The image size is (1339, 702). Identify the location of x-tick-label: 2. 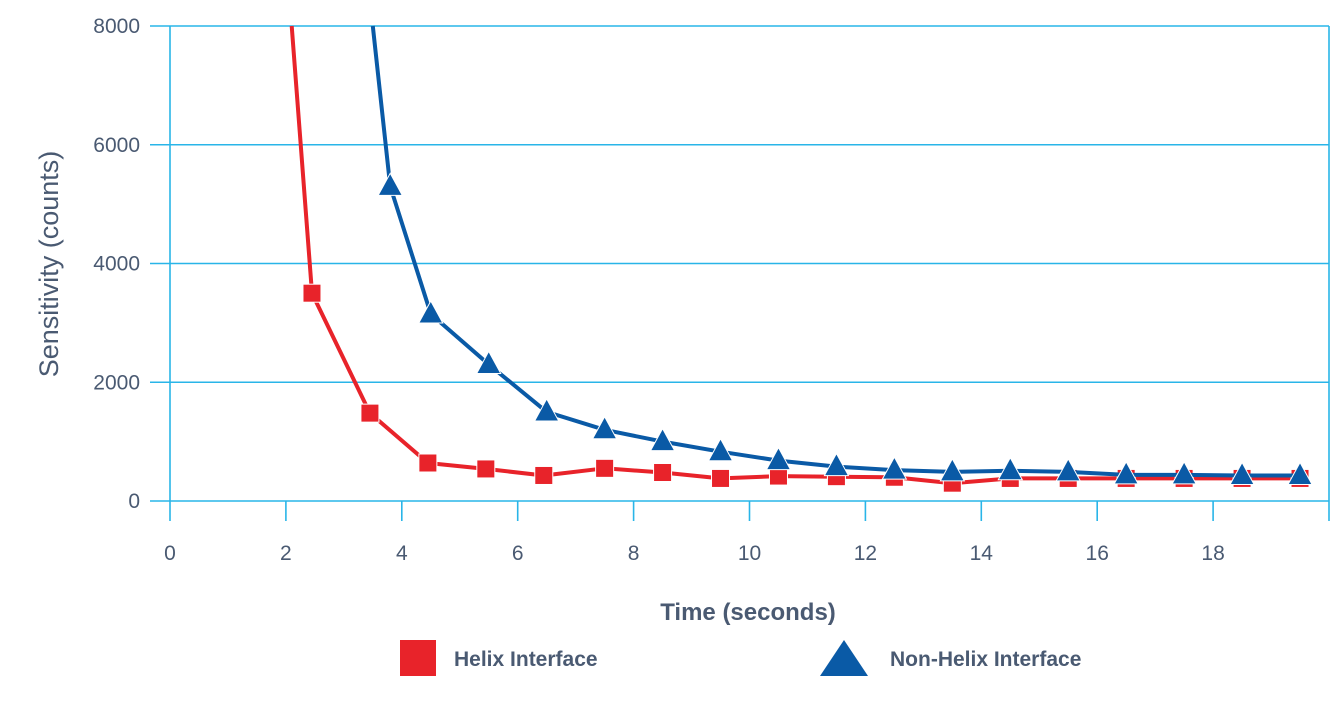
(286, 553).